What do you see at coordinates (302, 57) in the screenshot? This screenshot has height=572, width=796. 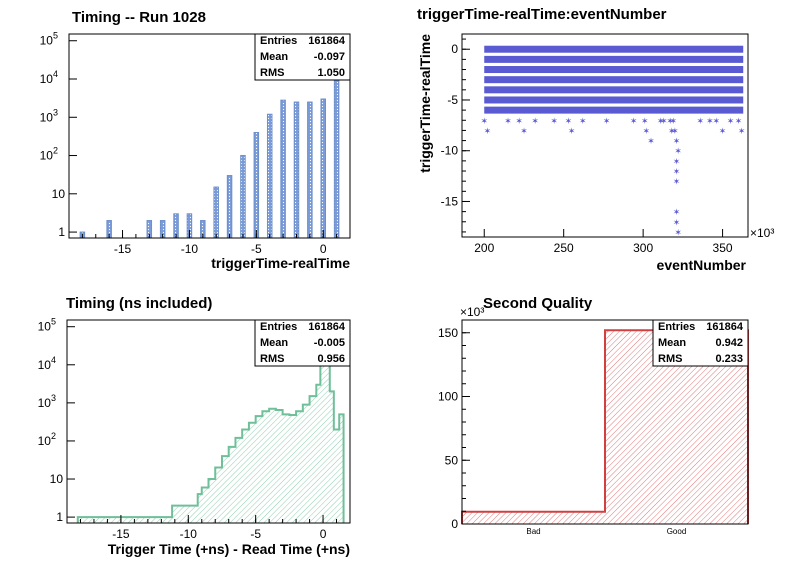 I see `stats-box: Entries 161864 Mean -0.097 RMS 1.050` at bounding box center [302, 57].